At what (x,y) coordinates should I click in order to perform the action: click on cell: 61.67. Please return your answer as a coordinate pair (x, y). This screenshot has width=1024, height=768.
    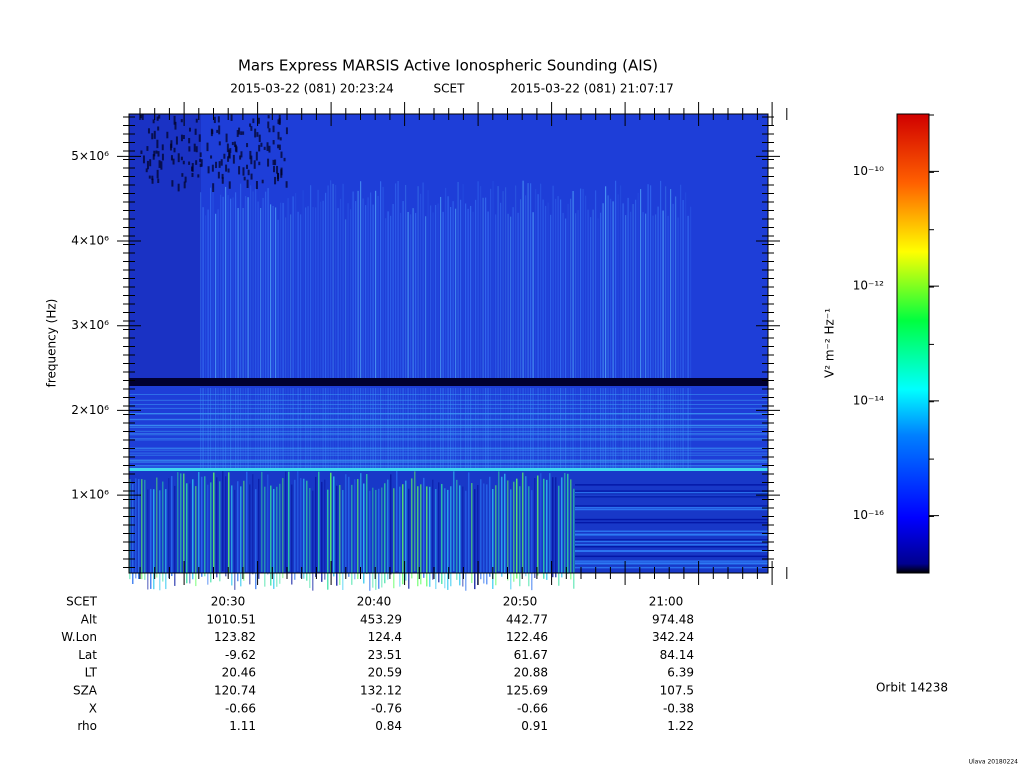
    Looking at the image, I should click on (531, 655).